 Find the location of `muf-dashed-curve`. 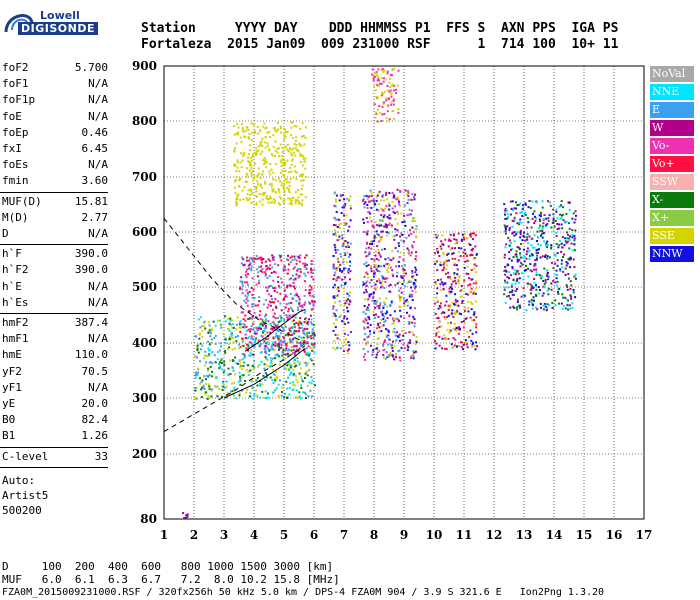

muf-dashed-curve is located at coordinates (234, 389).